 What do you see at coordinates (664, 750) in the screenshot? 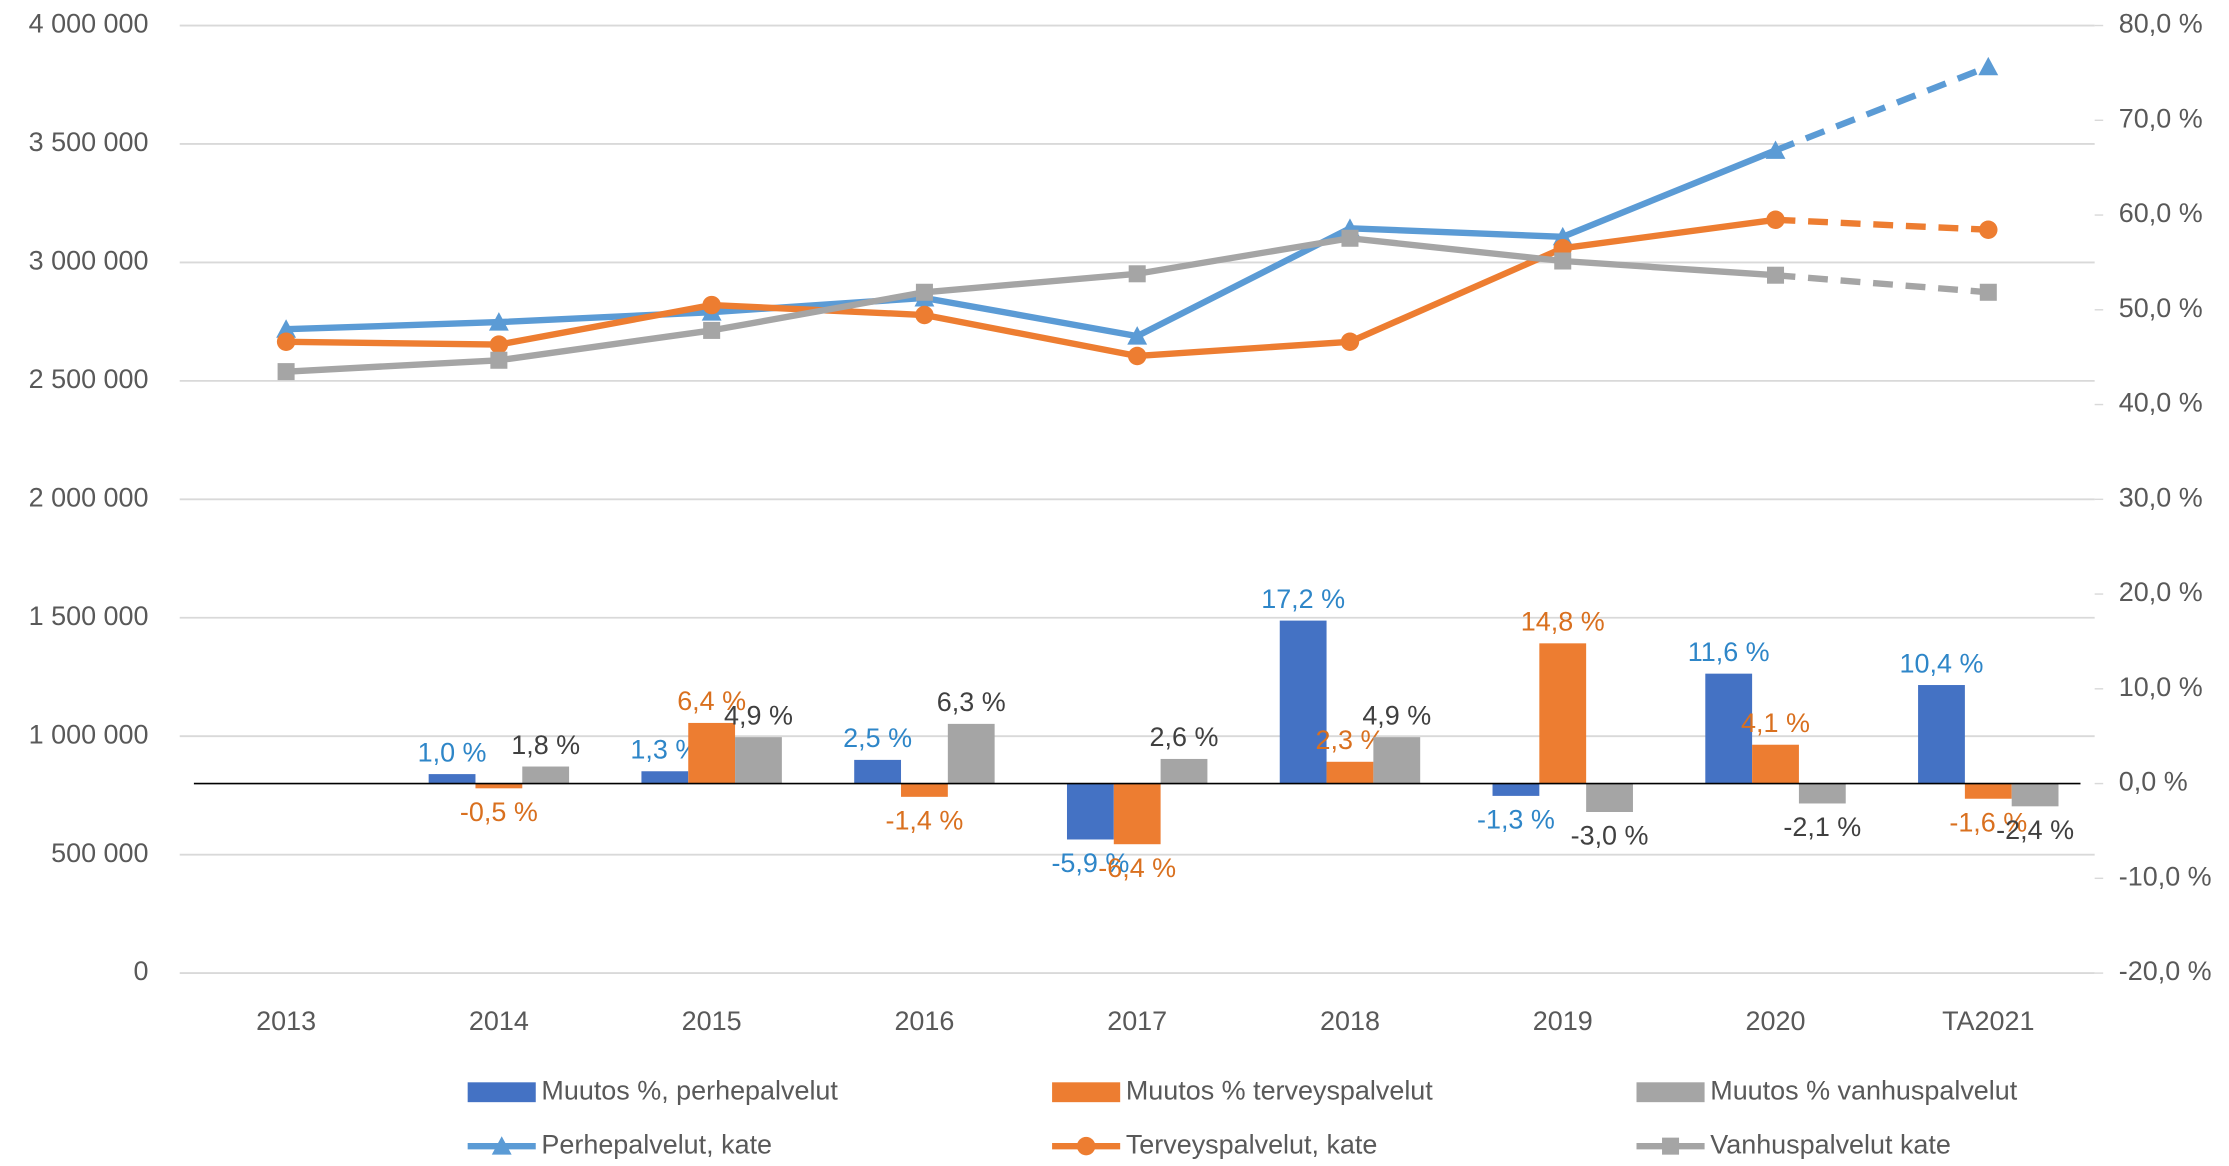
I see `data-label: 1,3 %` at bounding box center [664, 750].